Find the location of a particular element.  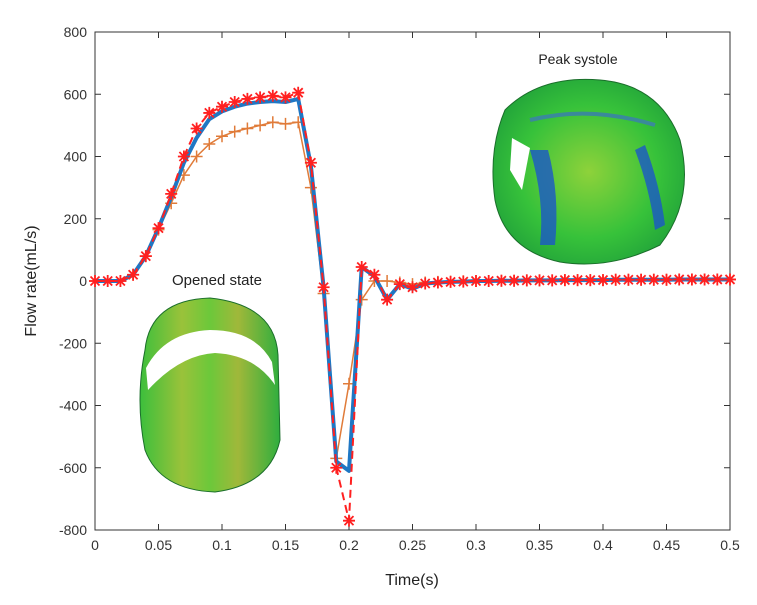

x-tick-label: 0 is located at coordinates (95, 545).